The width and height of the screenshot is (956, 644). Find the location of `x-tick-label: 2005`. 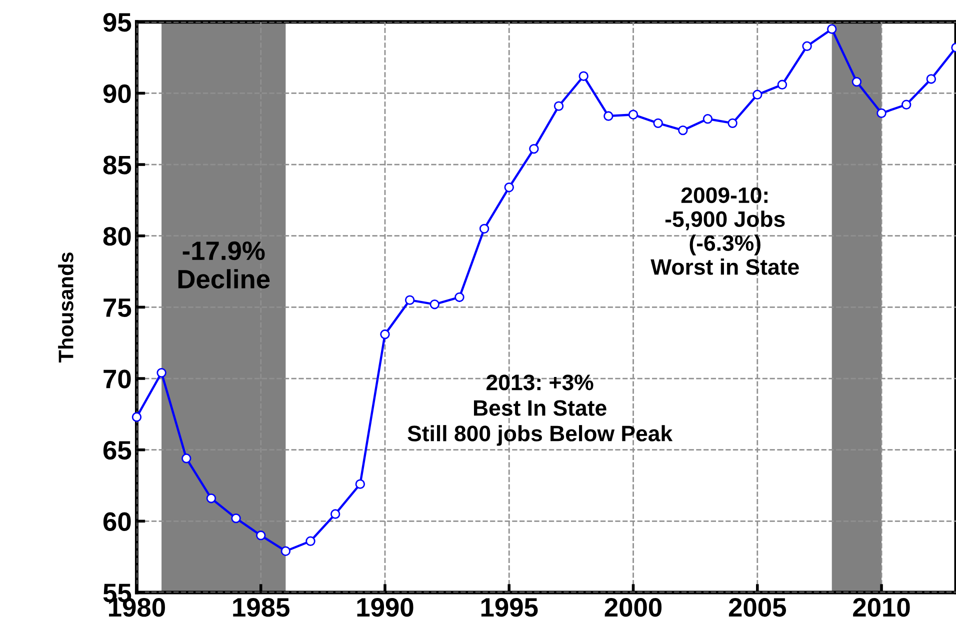

x-tick-label: 2005 is located at coordinates (757, 607).